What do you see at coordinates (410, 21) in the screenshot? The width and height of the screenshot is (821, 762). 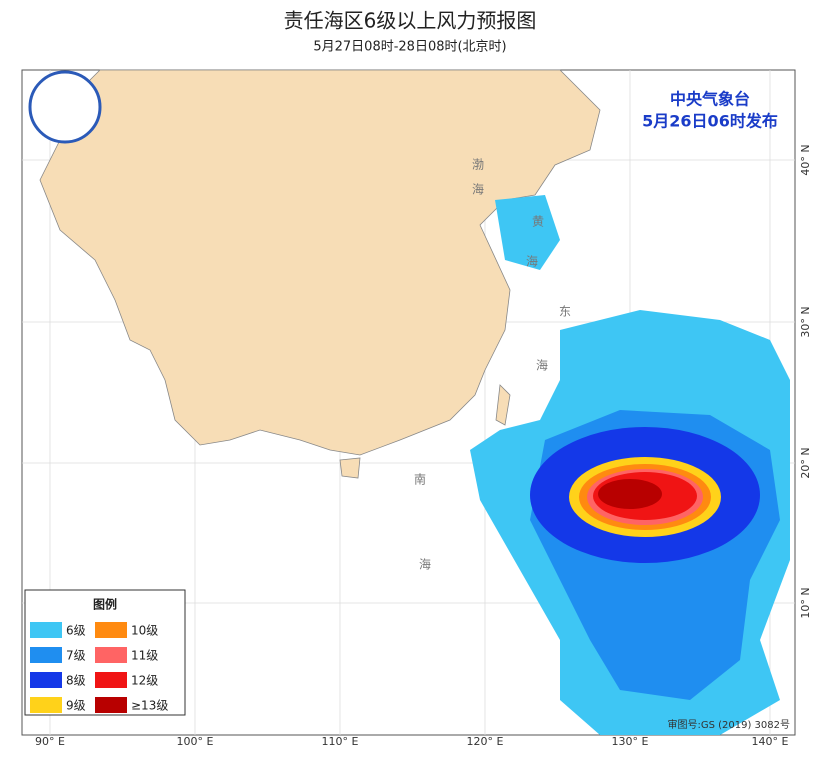 I see `title: 责任海区6级以上风力预报图` at bounding box center [410, 21].